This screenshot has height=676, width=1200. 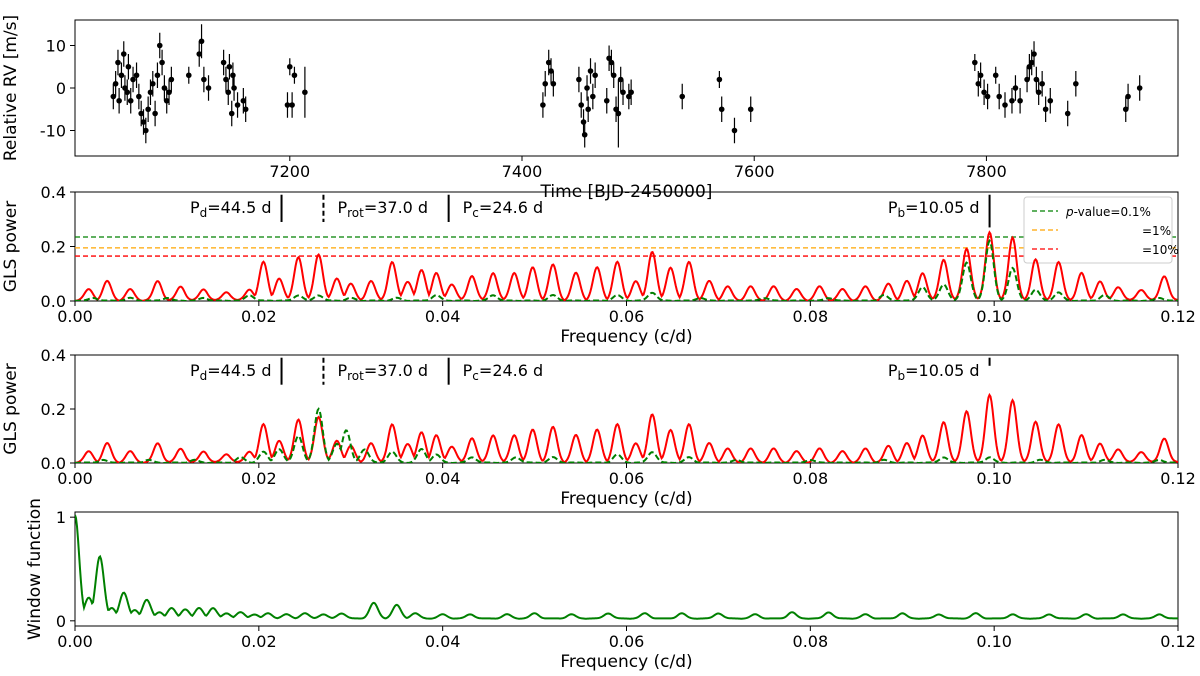 What do you see at coordinates (994, 316) in the screenshot?
I see `x-tick-label: 0.10` at bounding box center [994, 316].